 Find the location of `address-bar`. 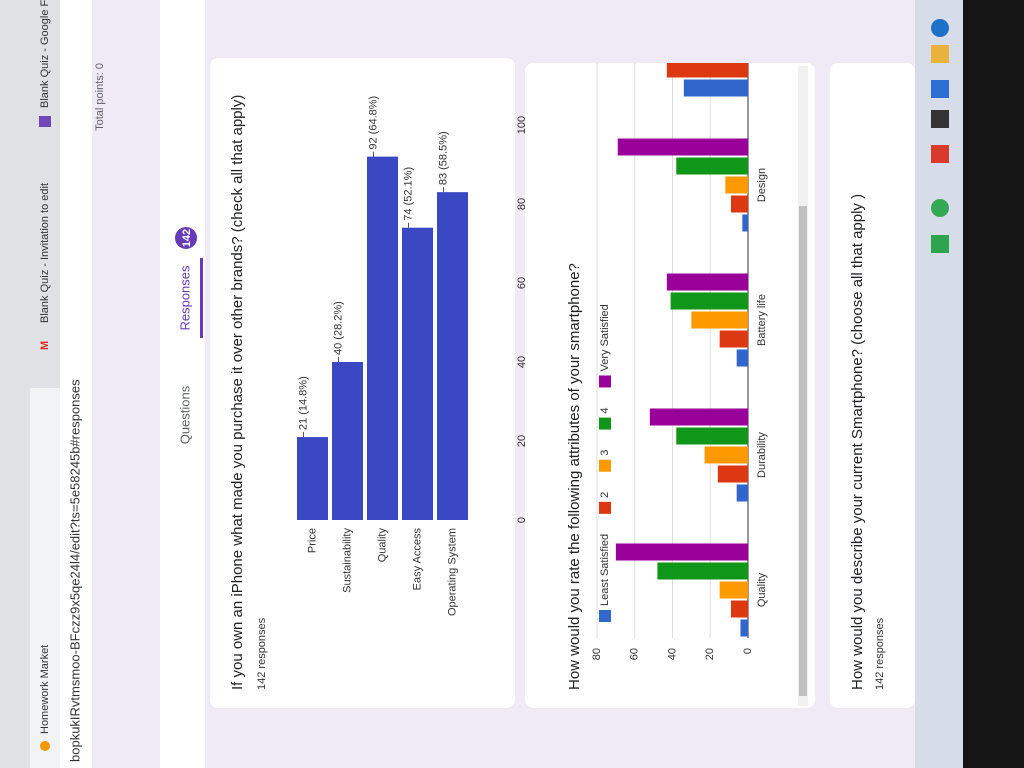

address-bar is located at coordinates (76, 384).